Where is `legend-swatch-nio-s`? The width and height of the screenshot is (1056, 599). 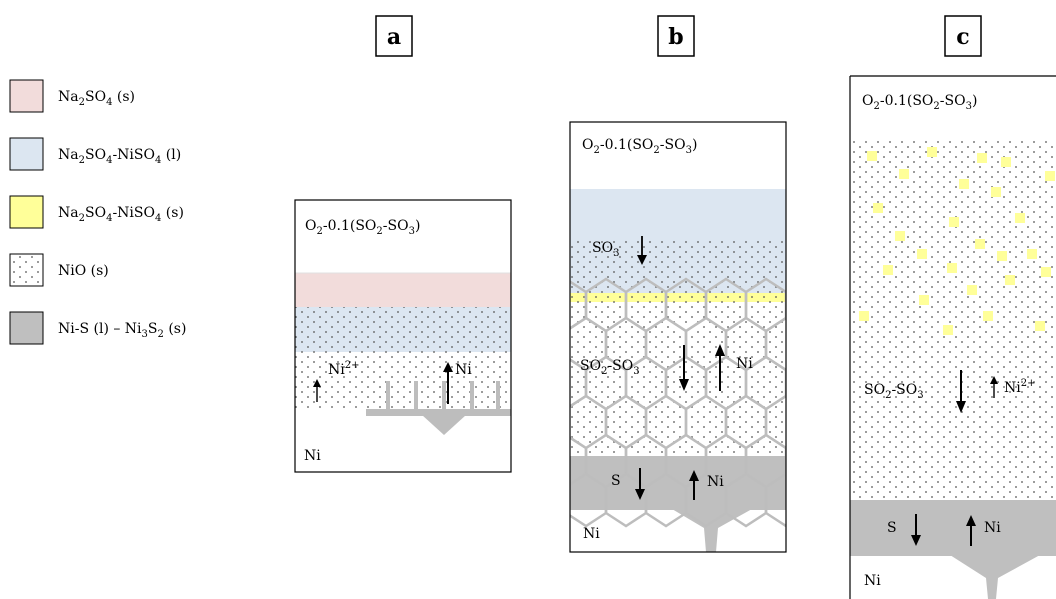 legend-swatch-nio-s is located at coordinates (26, 270).